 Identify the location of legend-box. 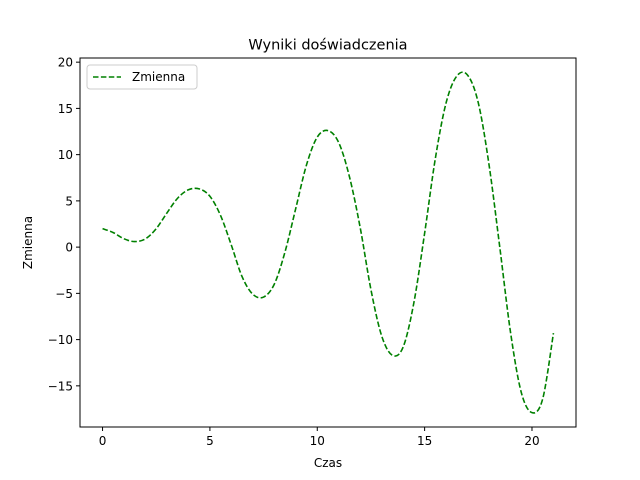
(142, 77).